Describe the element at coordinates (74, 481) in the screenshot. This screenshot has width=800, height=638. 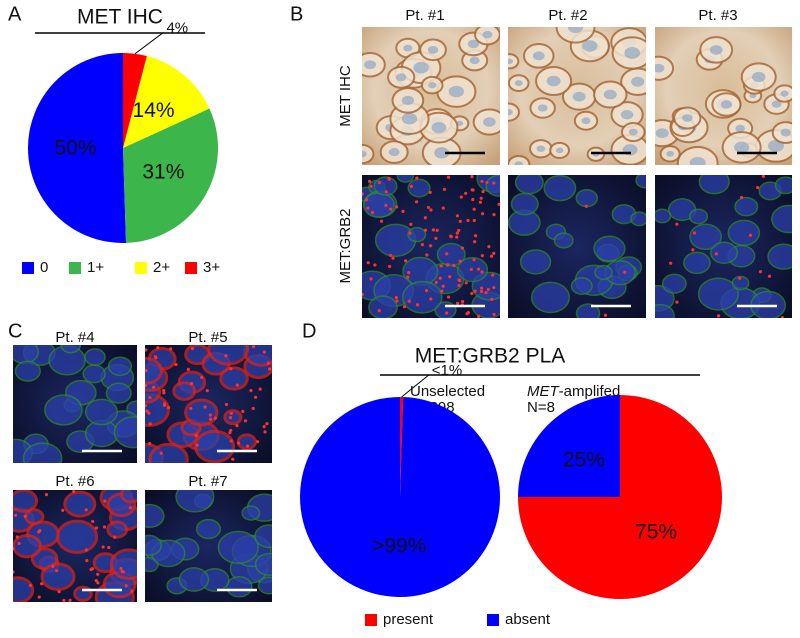
I see `image-label: Pt. #6` at that location.